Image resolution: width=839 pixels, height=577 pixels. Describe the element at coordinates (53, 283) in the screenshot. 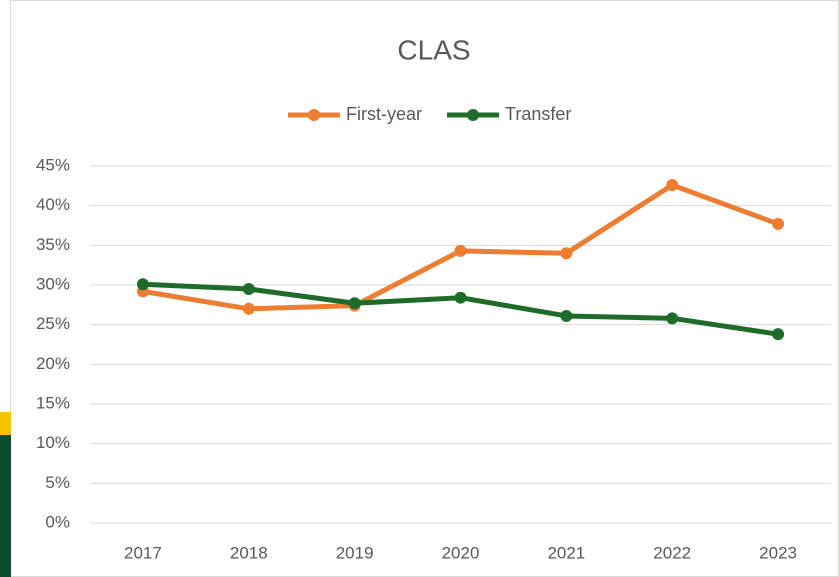

I see `y-tick-label: 30%` at that location.